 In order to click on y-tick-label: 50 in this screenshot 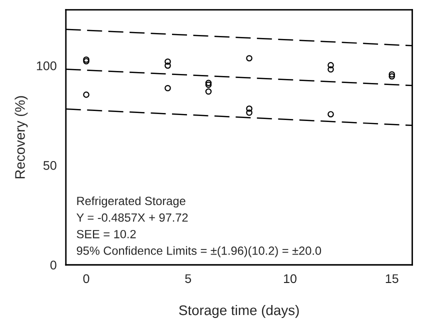, I will do `click(49, 165)`.